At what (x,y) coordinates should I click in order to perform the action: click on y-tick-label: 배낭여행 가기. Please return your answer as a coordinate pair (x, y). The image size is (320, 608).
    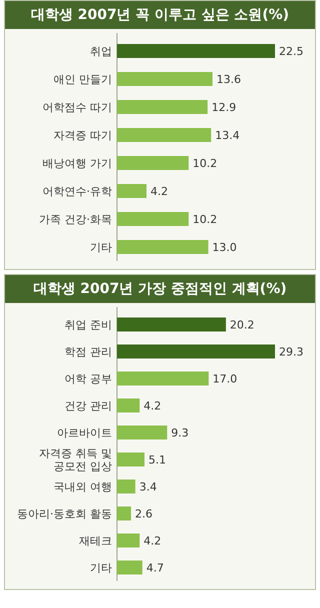
    Looking at the image, I should click on (77, 163).